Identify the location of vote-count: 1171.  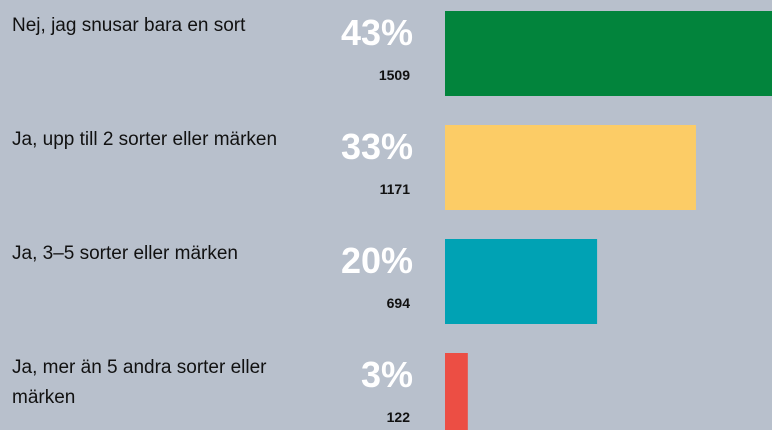
(394, 189).